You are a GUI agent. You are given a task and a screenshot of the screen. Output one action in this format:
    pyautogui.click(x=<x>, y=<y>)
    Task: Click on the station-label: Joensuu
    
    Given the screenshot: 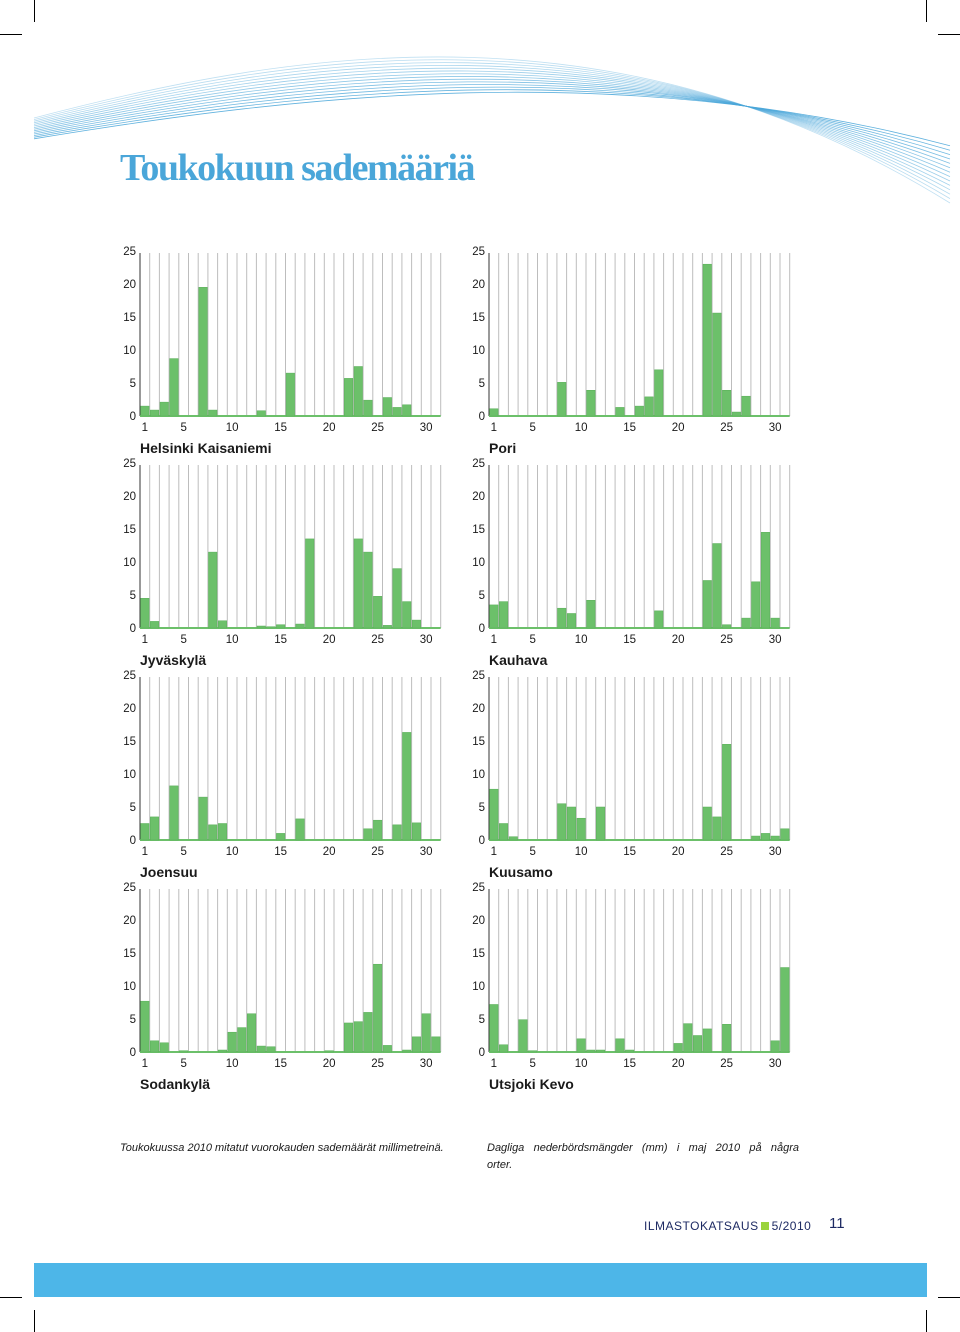 What is the action you would take?
    pyautogui.click(x=169, y=872)
    